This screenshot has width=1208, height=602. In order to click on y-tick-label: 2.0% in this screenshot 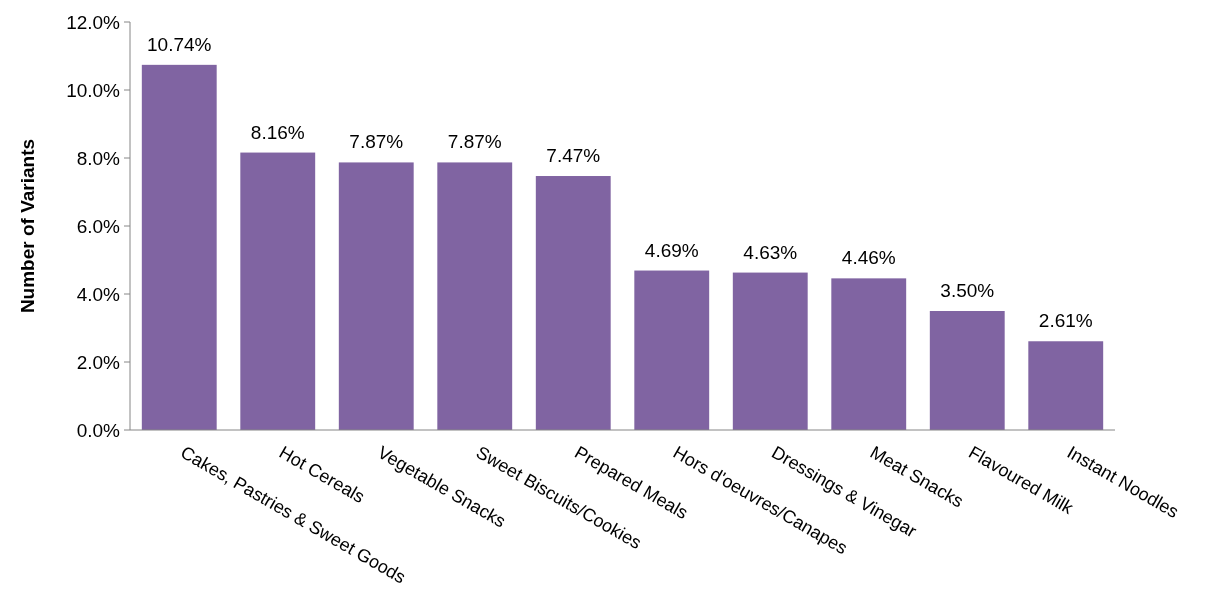, I will do `click(98, 362)`.